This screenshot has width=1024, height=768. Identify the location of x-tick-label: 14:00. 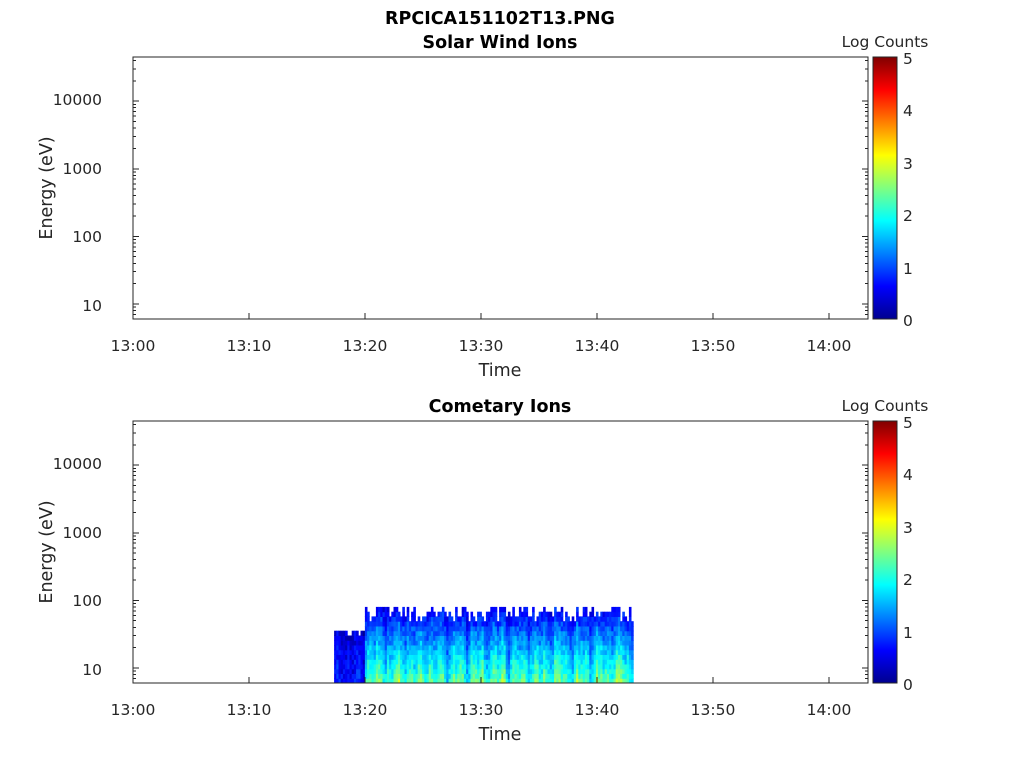
(829, 710).